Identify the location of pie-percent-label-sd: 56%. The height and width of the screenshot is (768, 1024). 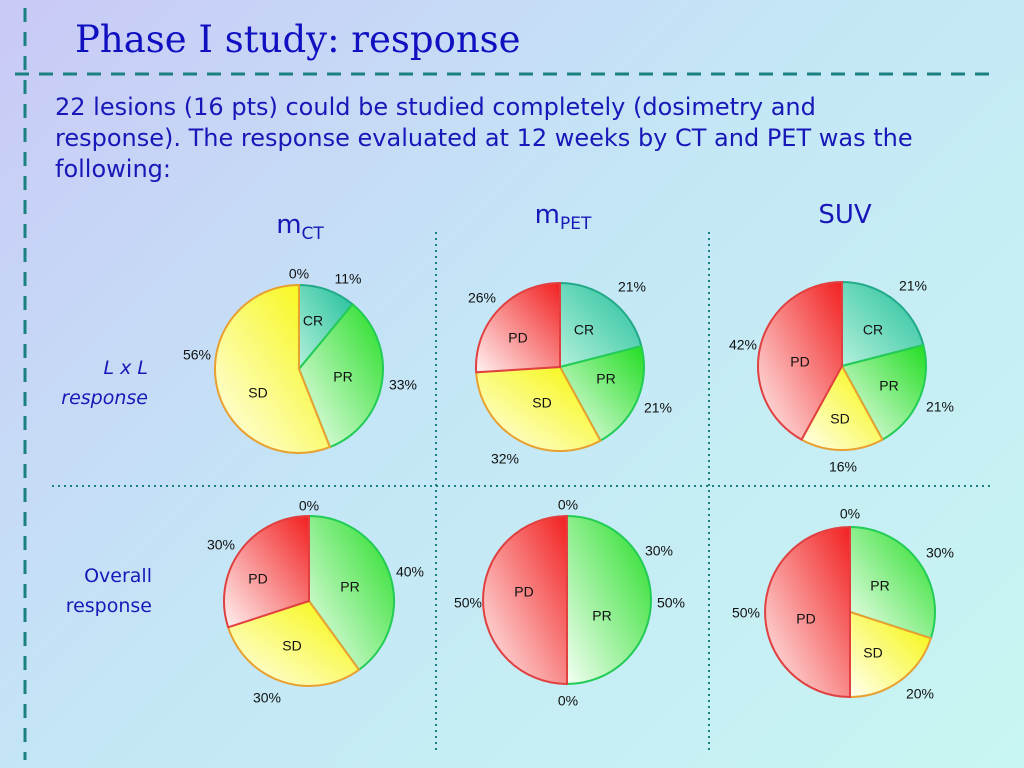
(197, 355).